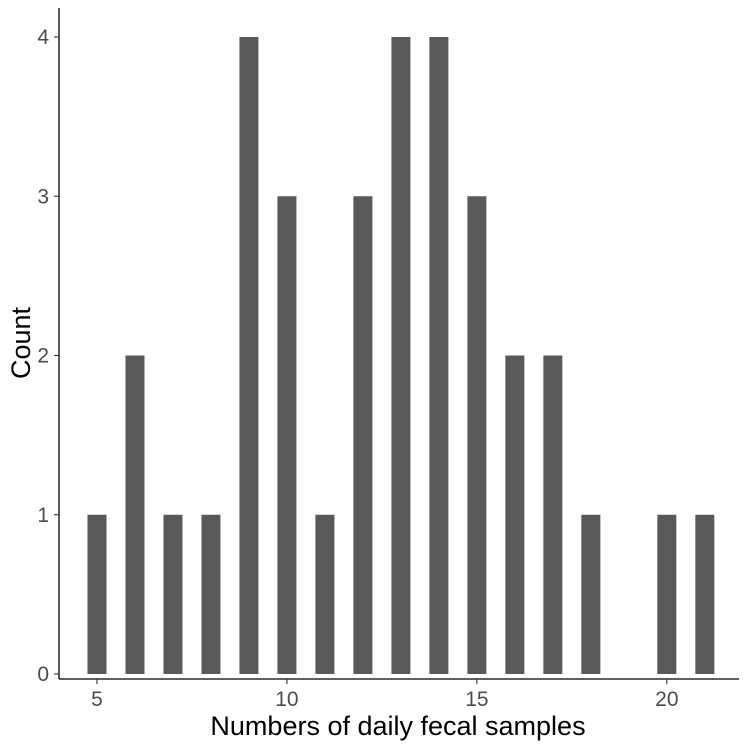 The image size is (747, 752). I want to click on x-tick-label: 5, so click(97, 699).